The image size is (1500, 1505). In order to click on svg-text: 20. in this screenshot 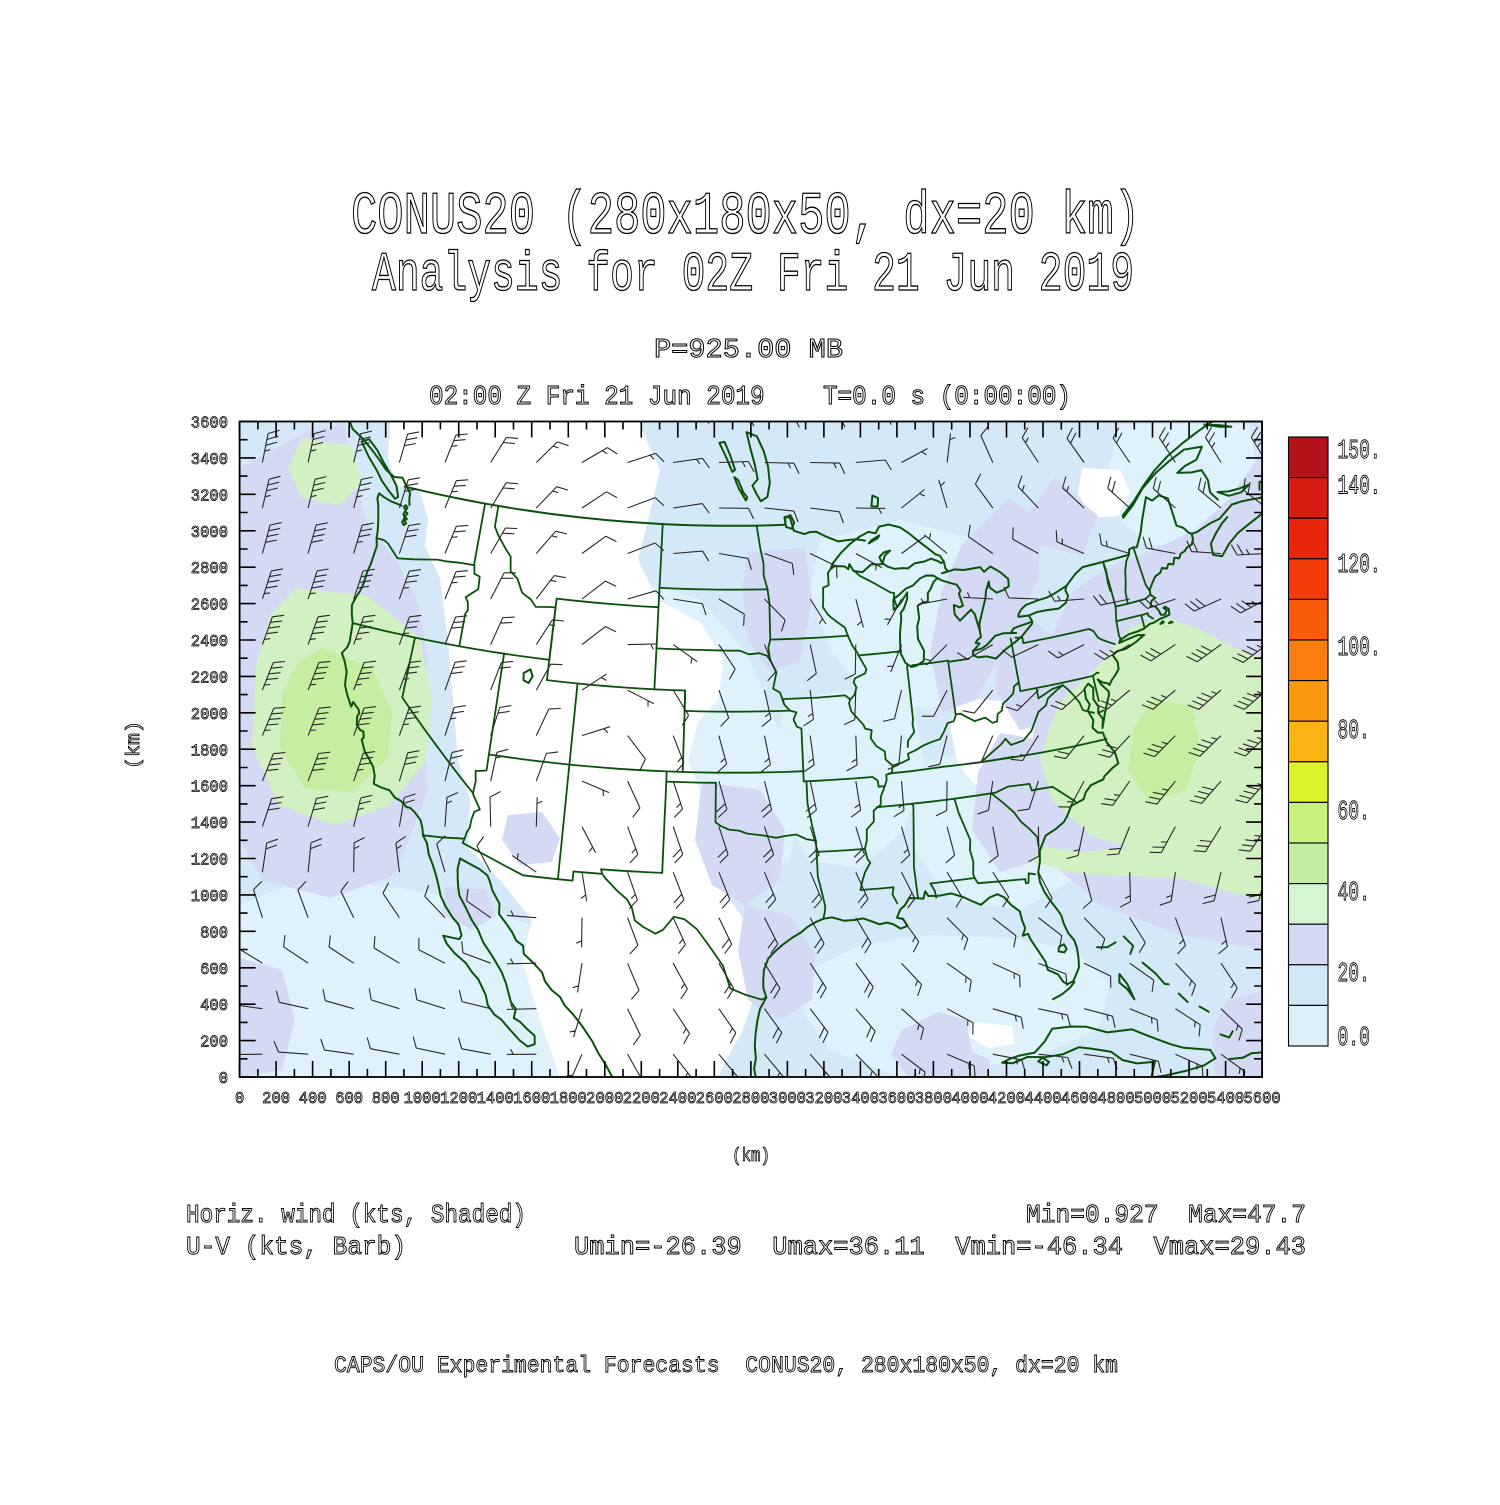, I will do `click(1354, 975)`.